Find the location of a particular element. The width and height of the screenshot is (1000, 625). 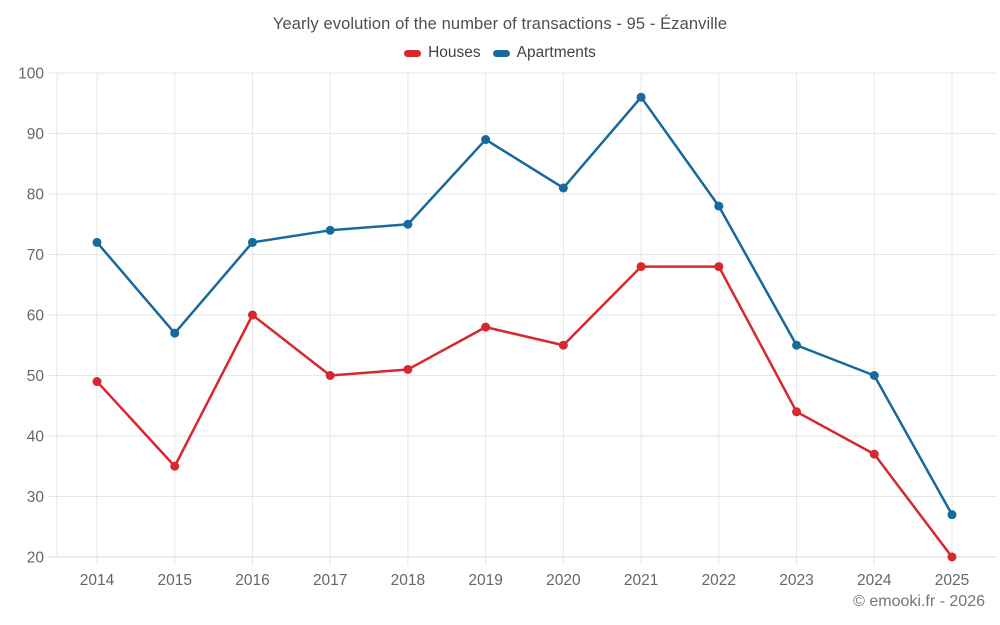

houses-point-2024 is located at coordinates (874, 454).